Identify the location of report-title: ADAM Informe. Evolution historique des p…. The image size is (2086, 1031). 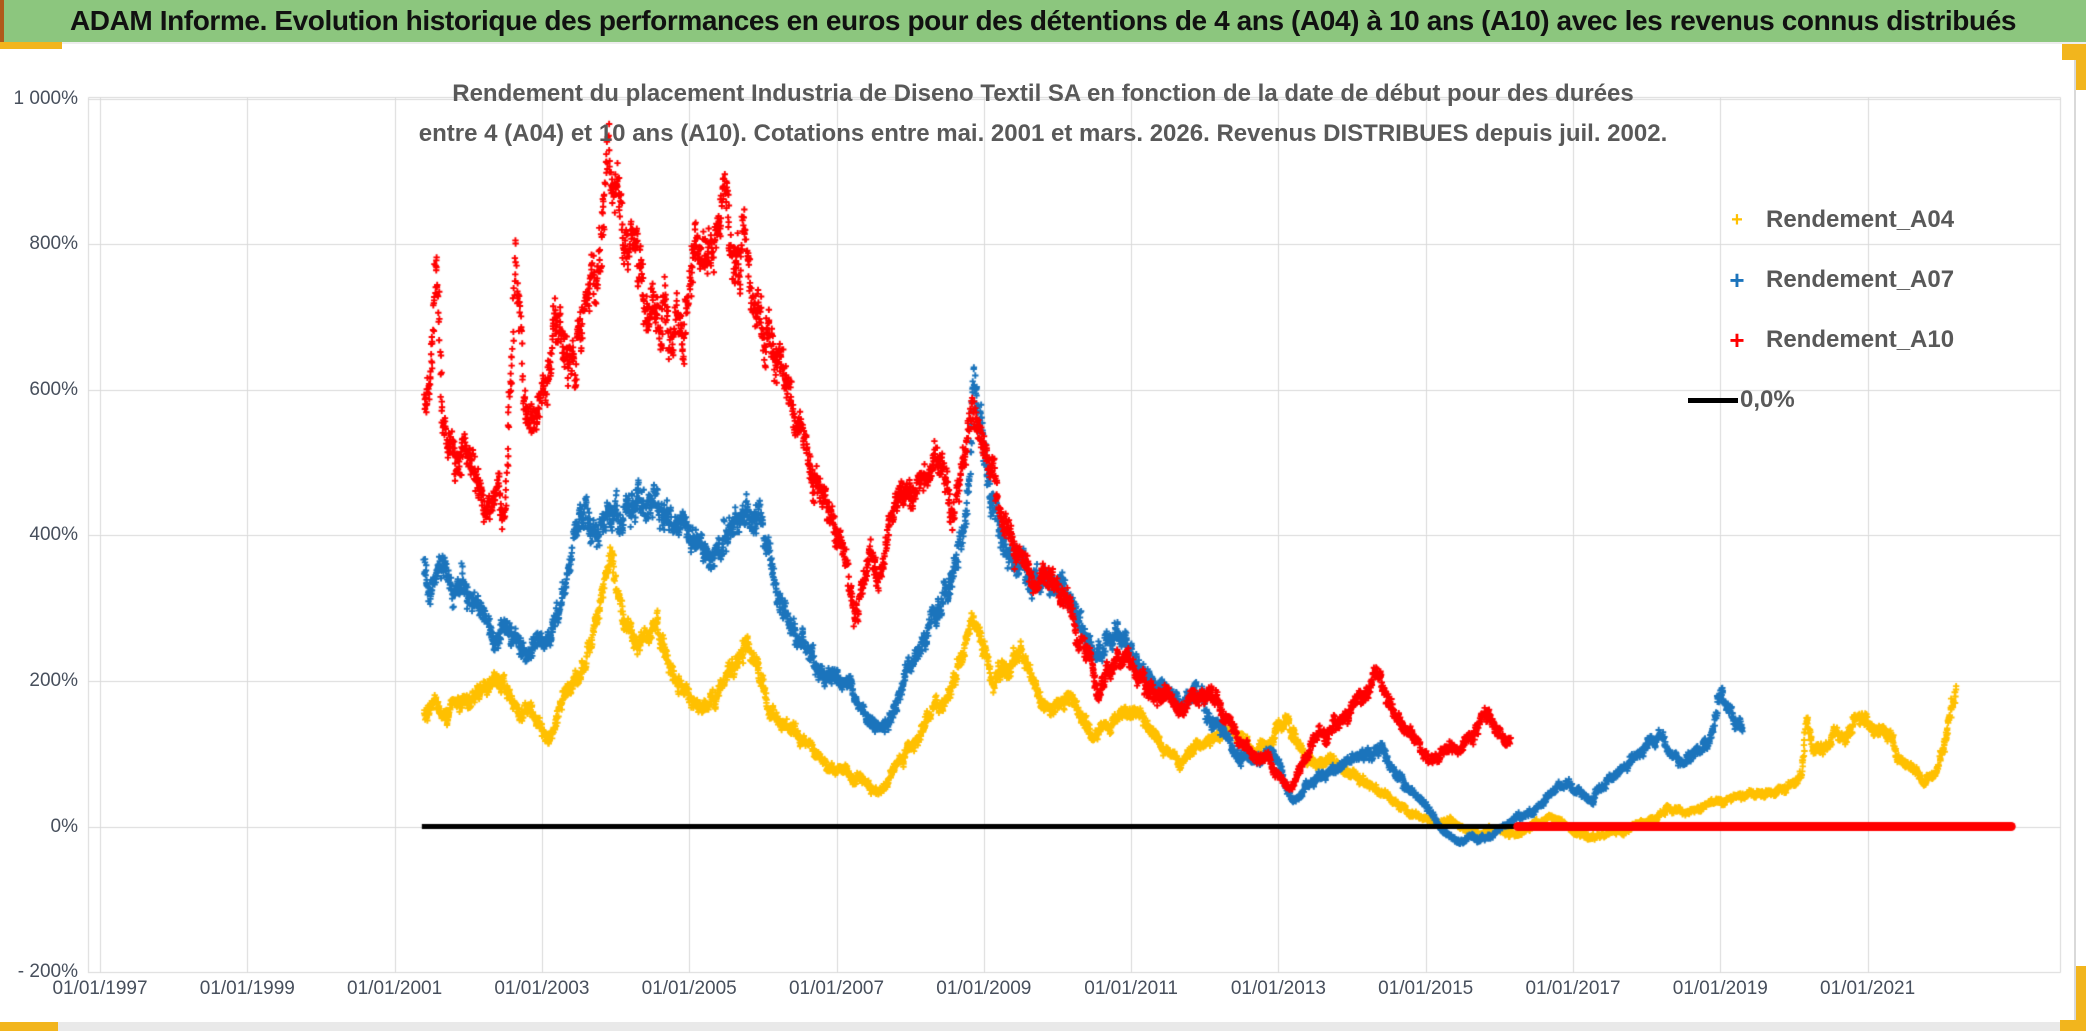
(1043, 20).